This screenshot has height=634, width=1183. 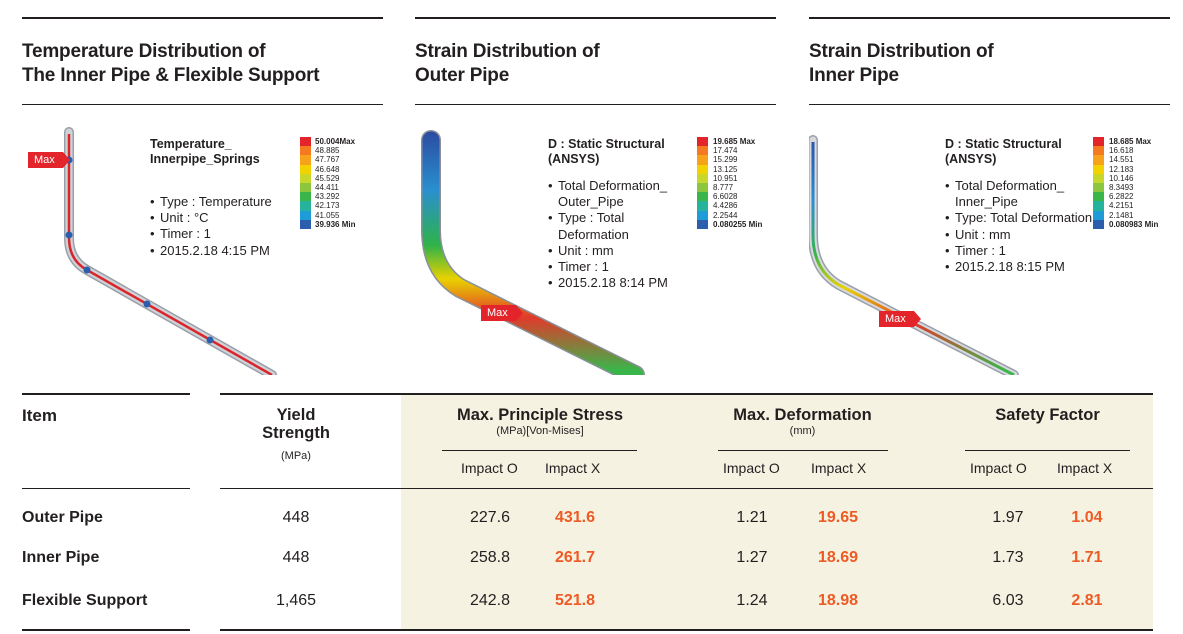 I want to click on scale-label: 44.411, so click(x=327, y=188).